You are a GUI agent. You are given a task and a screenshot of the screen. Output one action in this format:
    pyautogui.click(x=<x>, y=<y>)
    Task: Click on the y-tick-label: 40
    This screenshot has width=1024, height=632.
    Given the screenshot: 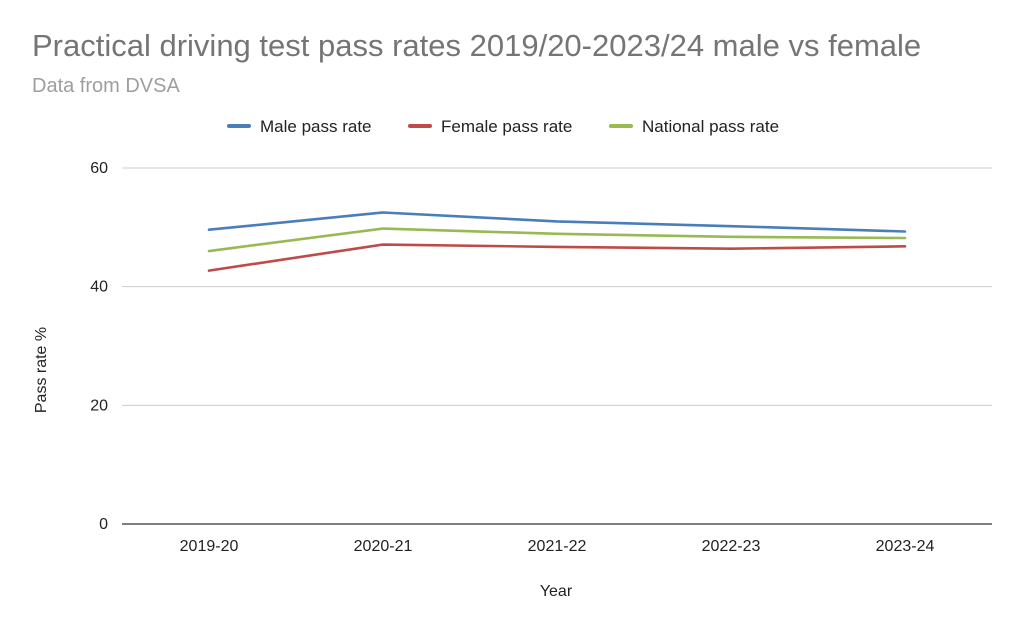 What is the action you would take?
    pyautogui.click(x=99, y=287)
    